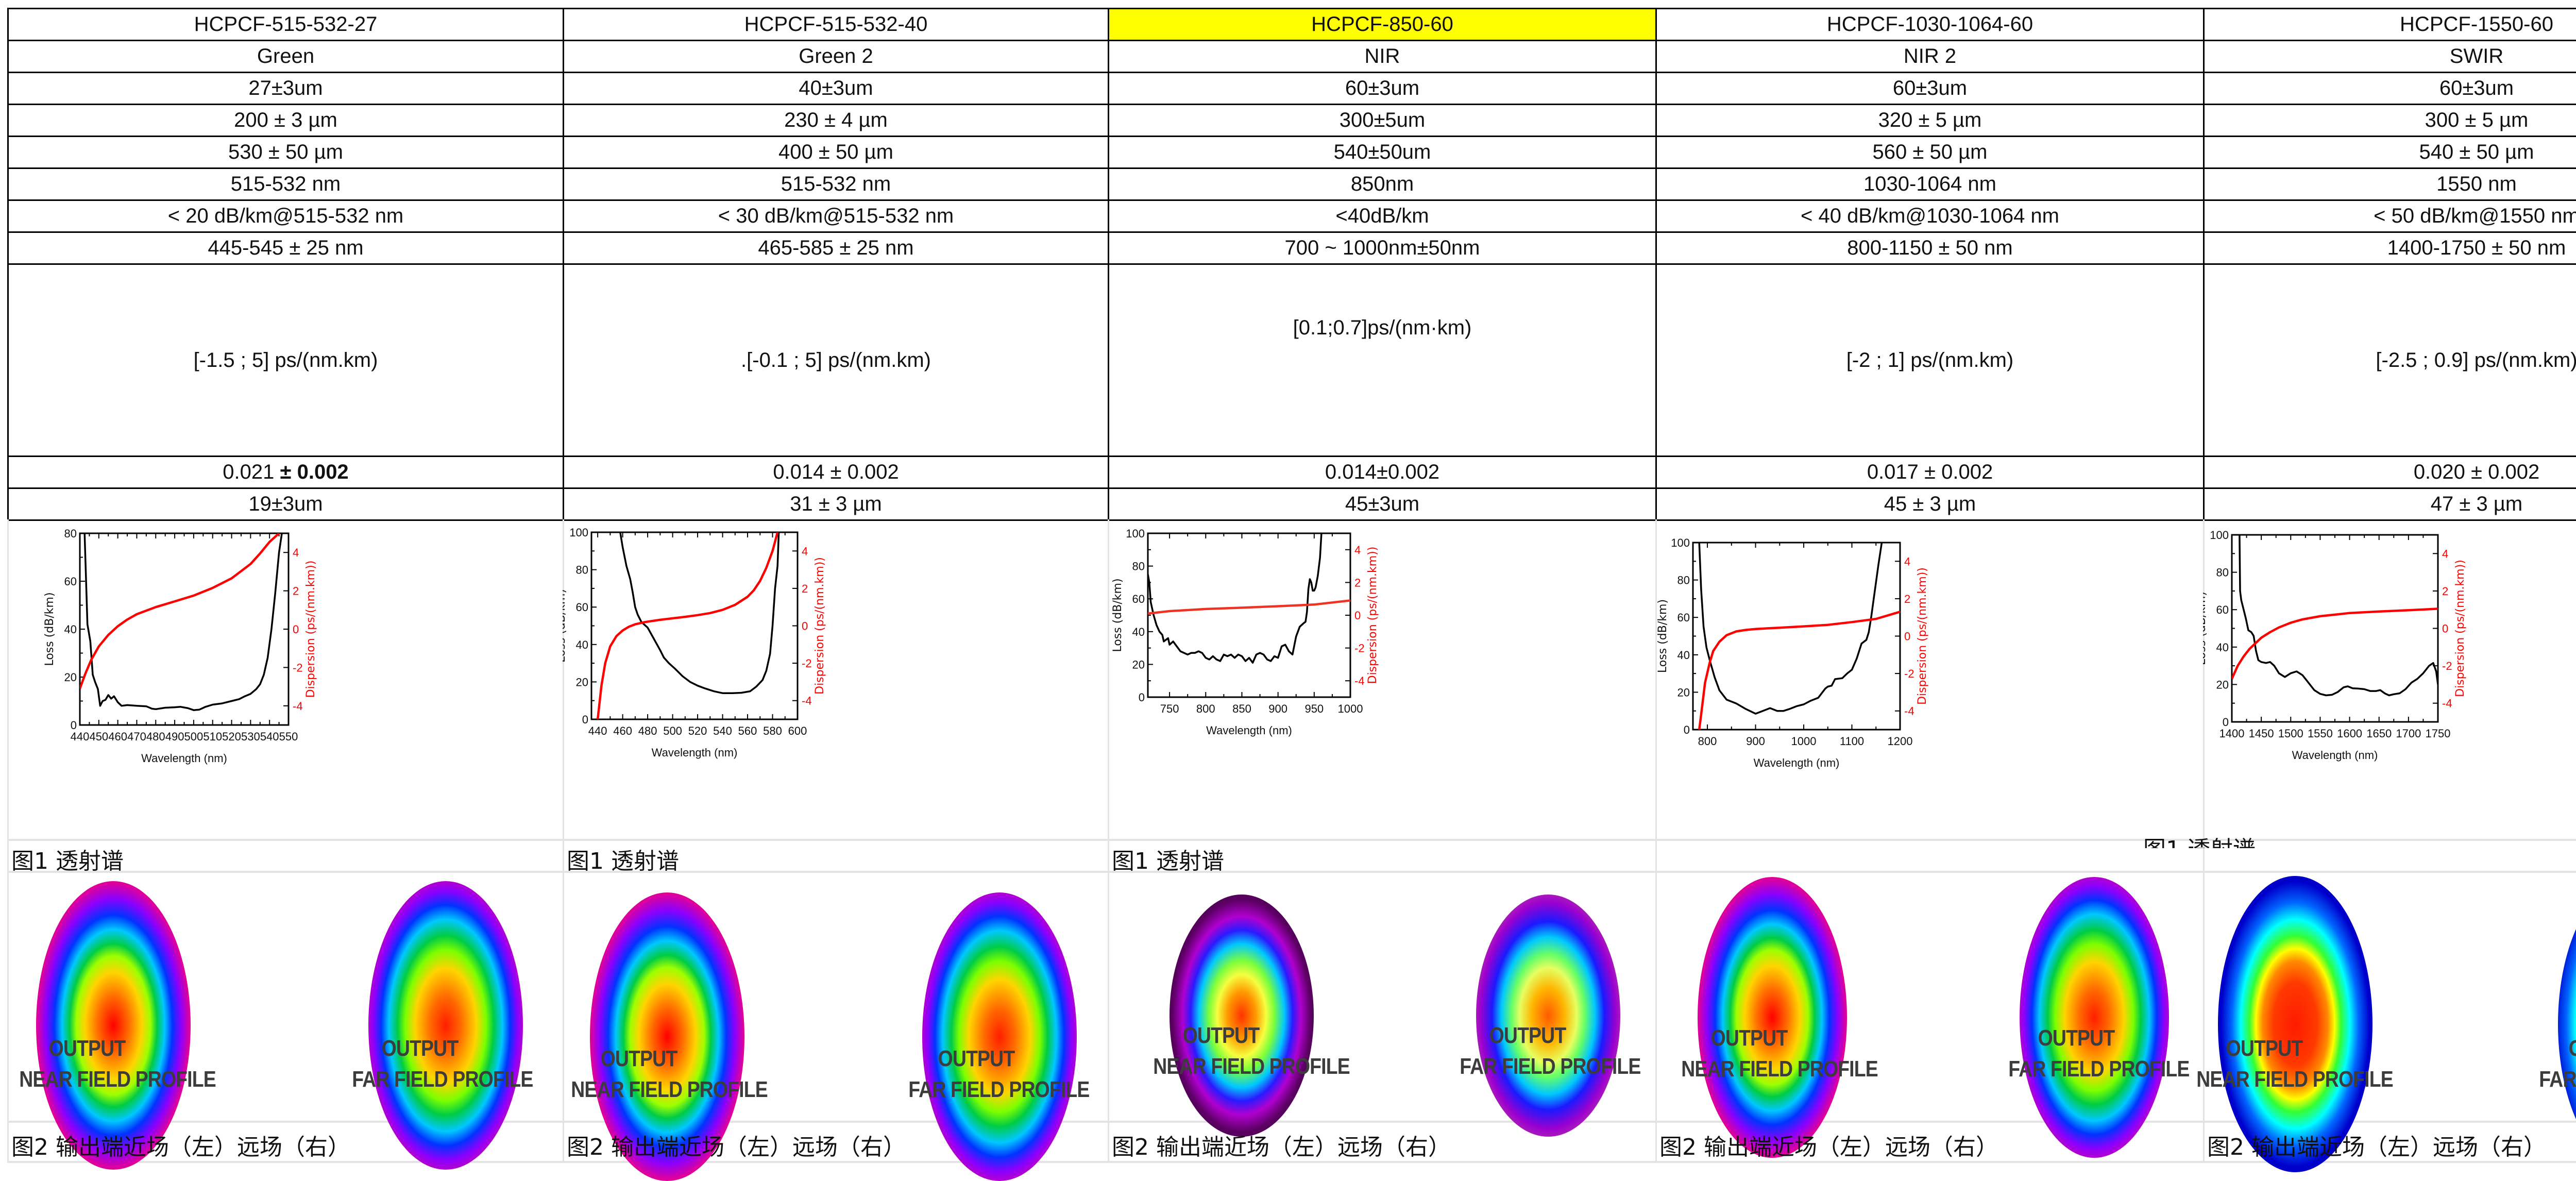  Describe the element at coordinates (1382, 184) in the screenshot. I see `cell-design-wavelength: 850nm` at that location.